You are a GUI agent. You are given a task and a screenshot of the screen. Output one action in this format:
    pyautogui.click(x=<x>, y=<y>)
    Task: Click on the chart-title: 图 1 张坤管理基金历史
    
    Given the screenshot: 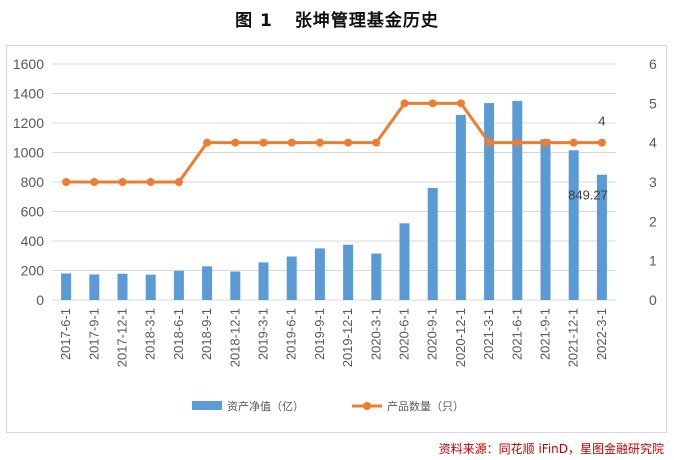 What is the action you would take?
    pyautogui.click(x=337, y=18)
    